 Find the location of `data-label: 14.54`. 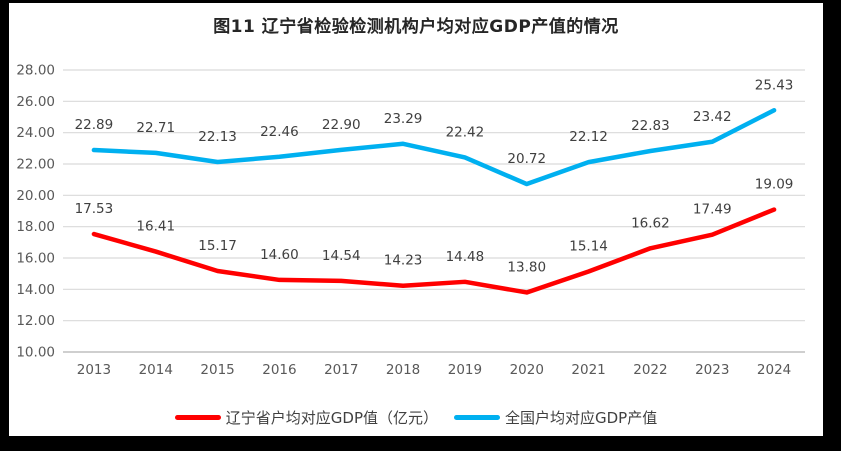

data-label: 14.54 is located at coordinates (341, 256).